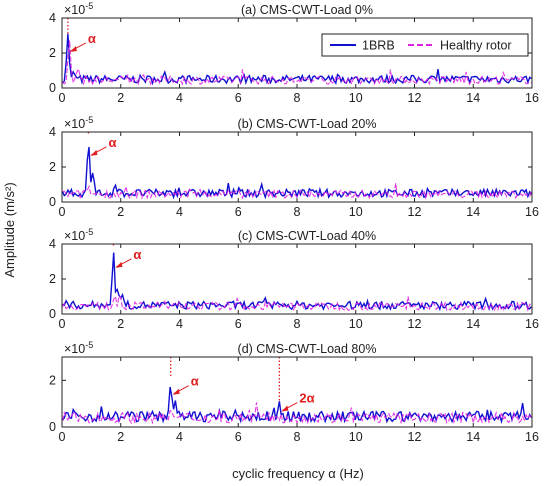 The width and height of the screenshot is (550, 486). Describe the element at coordinates (298, 473) in the screenshot. I see `x-axis-label: cyclic frequency α (Hz)` at that location.